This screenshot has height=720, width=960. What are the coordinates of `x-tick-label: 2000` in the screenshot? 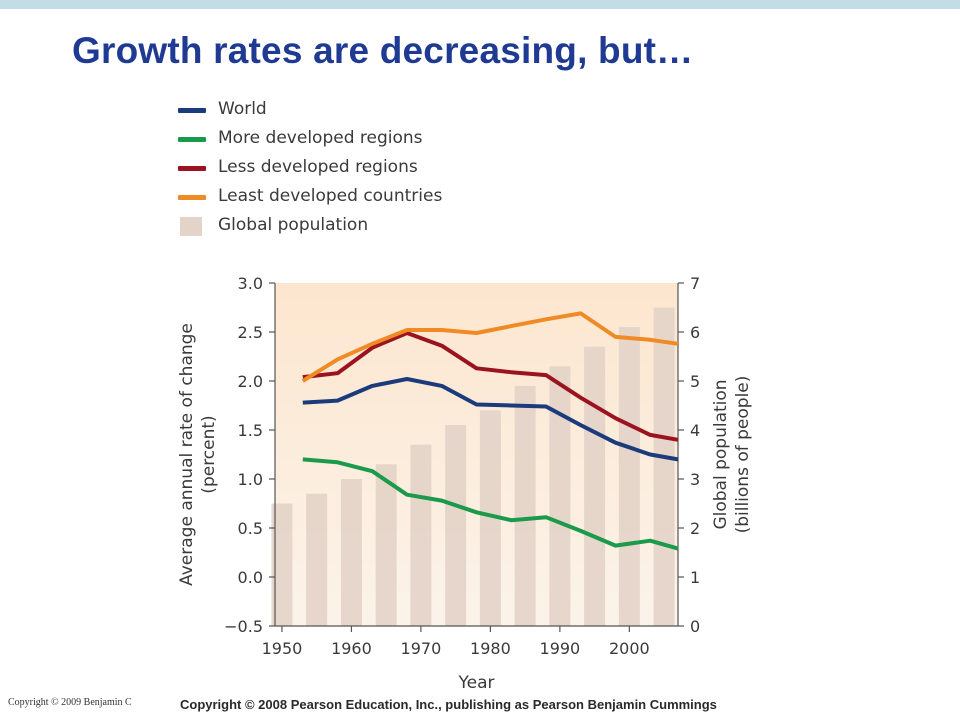 It's located at (629, 648).